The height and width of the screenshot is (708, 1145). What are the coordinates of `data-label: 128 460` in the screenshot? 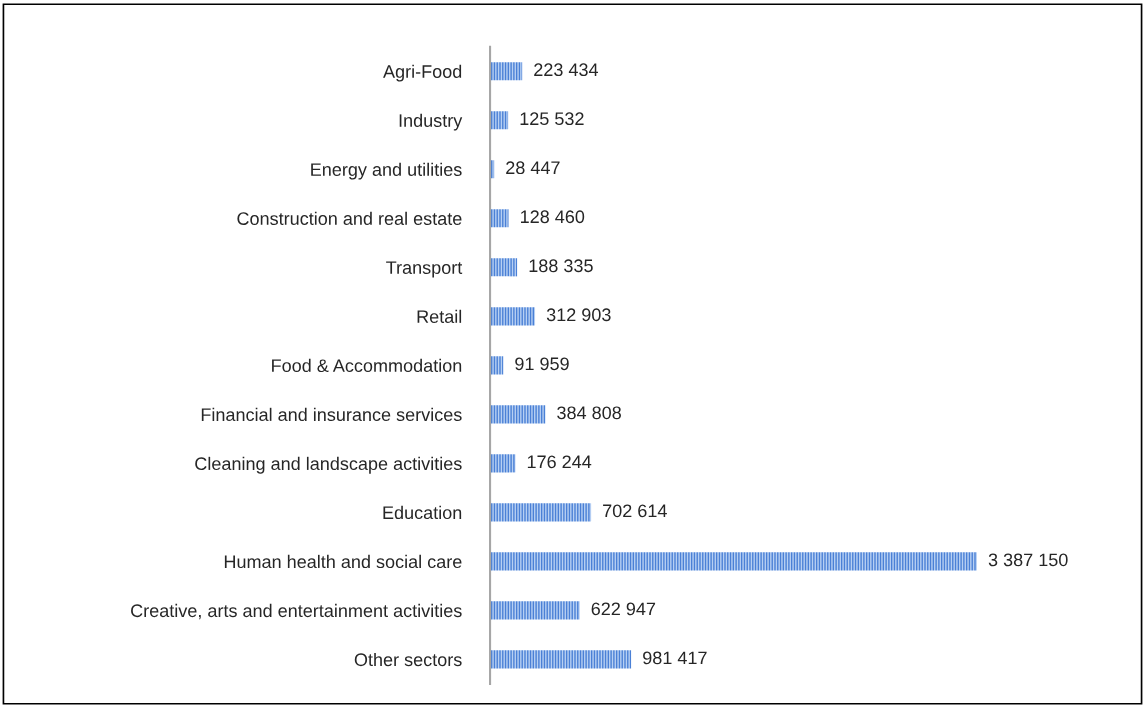 It's located at (553, 217).